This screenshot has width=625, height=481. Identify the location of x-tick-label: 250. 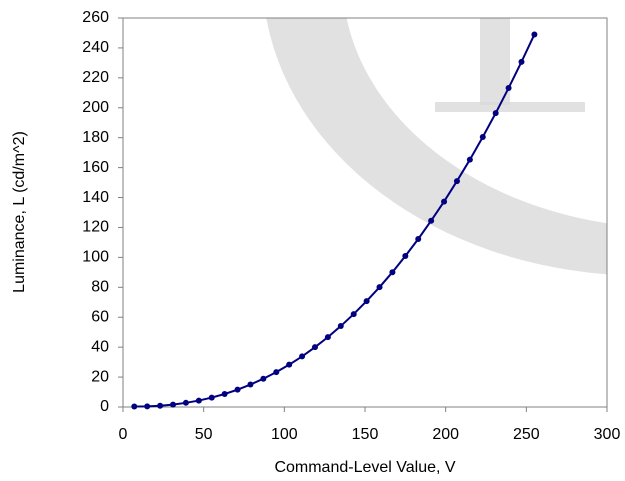
(526, 434).